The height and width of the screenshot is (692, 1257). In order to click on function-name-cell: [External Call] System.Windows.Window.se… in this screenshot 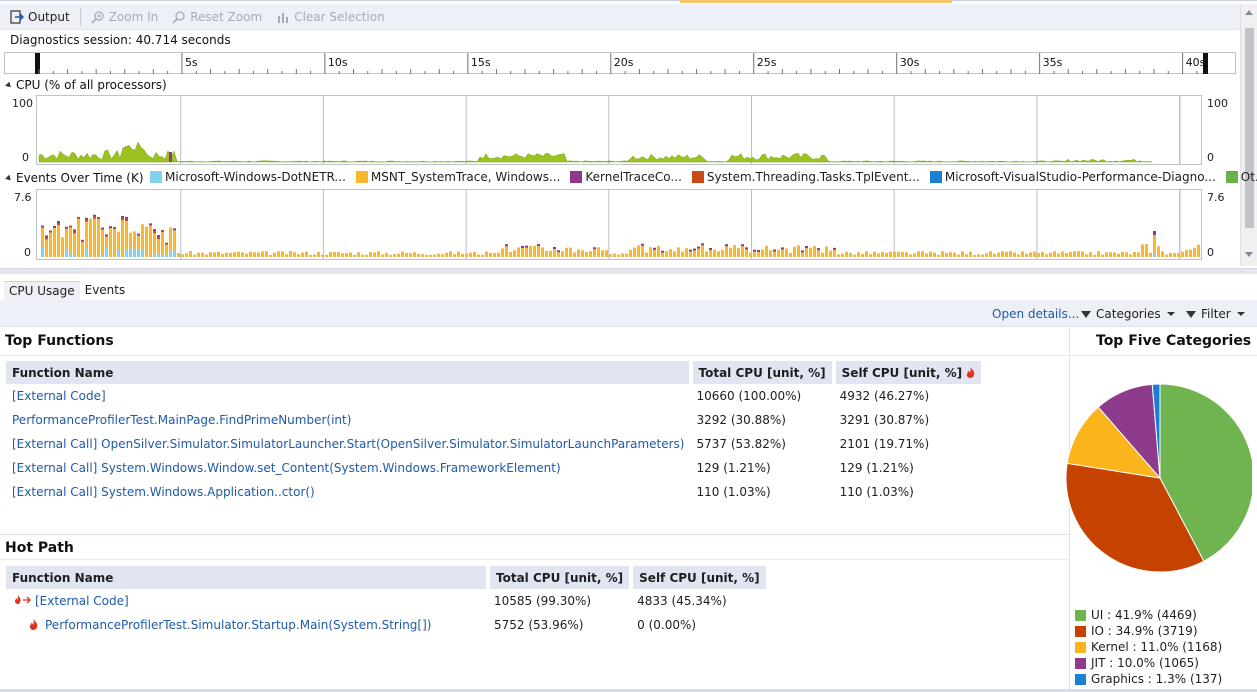, I will do `click(286, 468)`.